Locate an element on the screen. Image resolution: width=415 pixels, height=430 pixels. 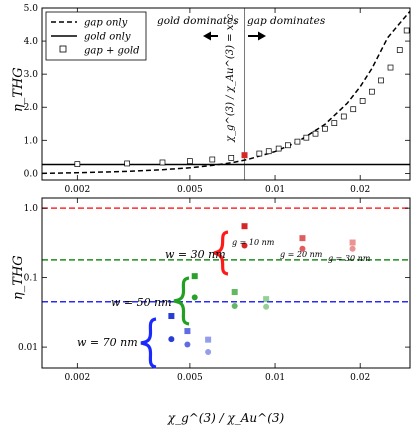
group-w70-label: w = 70 nm is located at coordinates (107, 342).